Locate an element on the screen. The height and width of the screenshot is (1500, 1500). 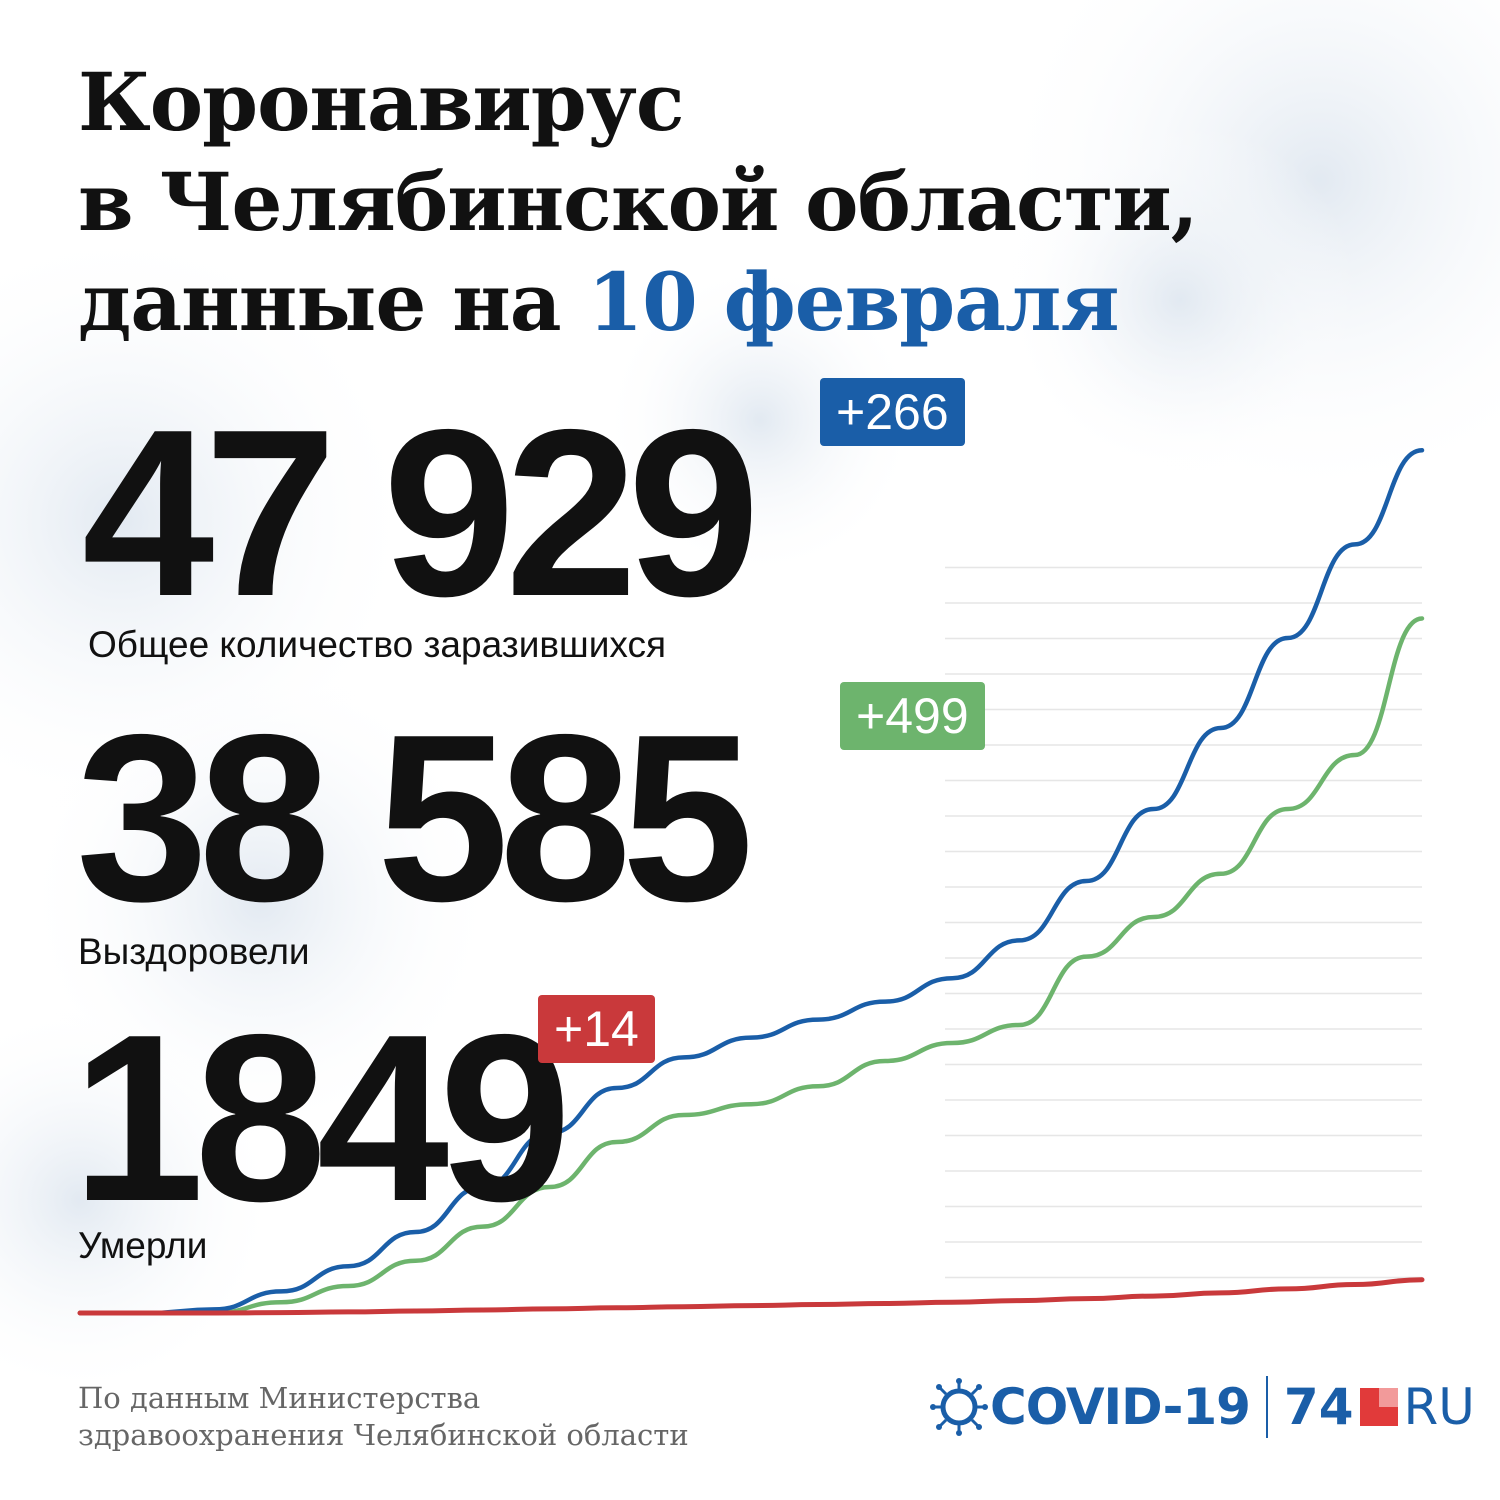
logo-separator is located at coordinates (1266, 1407).